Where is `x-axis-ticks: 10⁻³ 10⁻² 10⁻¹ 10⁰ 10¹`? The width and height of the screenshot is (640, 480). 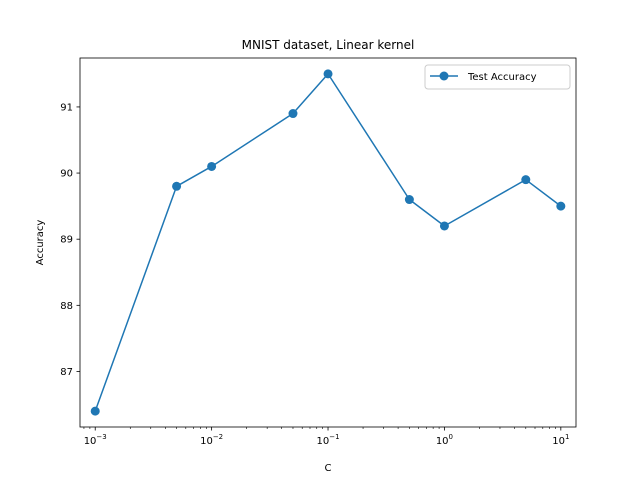
x-axis-ticks: 10⁻³ 10⁻² 10⁻¹ 10⁰ 10¹ is located at coordinates (326, 437).